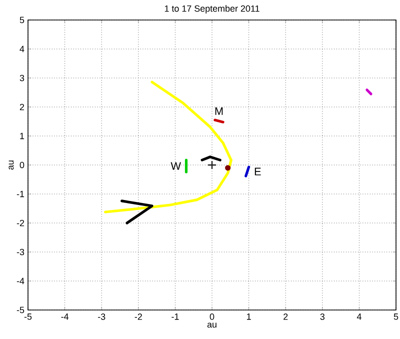 This screenshot has height=339, width=400. I want to click on y-tick-label: -5, so click(20, 310).